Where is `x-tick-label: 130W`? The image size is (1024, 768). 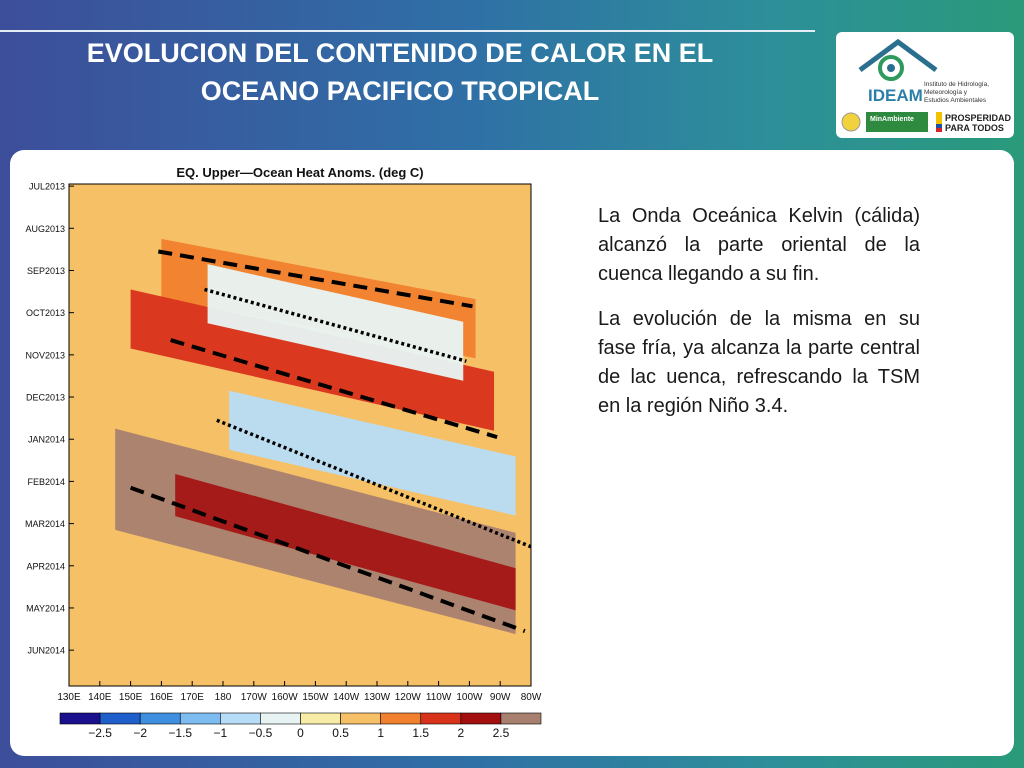 x-tick-label: 130W is located at coordinates (377, 697).